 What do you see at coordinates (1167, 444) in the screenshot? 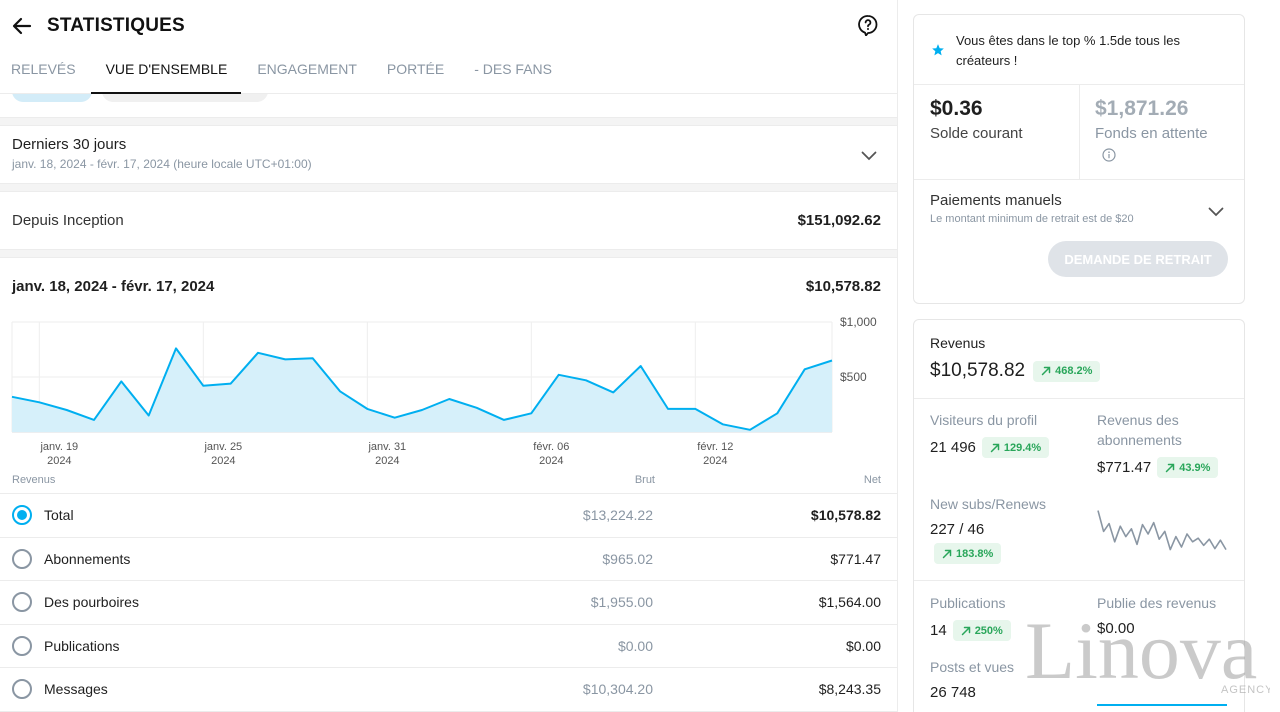
I see `stat-subscription-revenue: Revenus des abonnements $771.47 43.9%` at bounding box center [1167, 444].